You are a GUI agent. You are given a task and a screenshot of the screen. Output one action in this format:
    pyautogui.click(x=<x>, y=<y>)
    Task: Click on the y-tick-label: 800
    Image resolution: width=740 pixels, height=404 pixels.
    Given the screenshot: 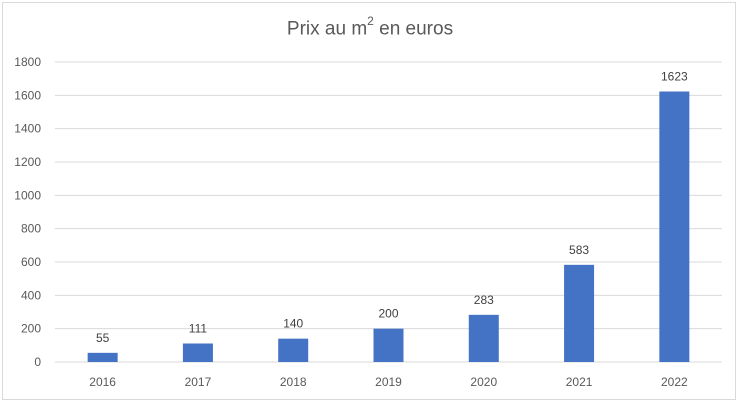 What is the action you would take?
    pyautogui.click(x=31, y=229)
    